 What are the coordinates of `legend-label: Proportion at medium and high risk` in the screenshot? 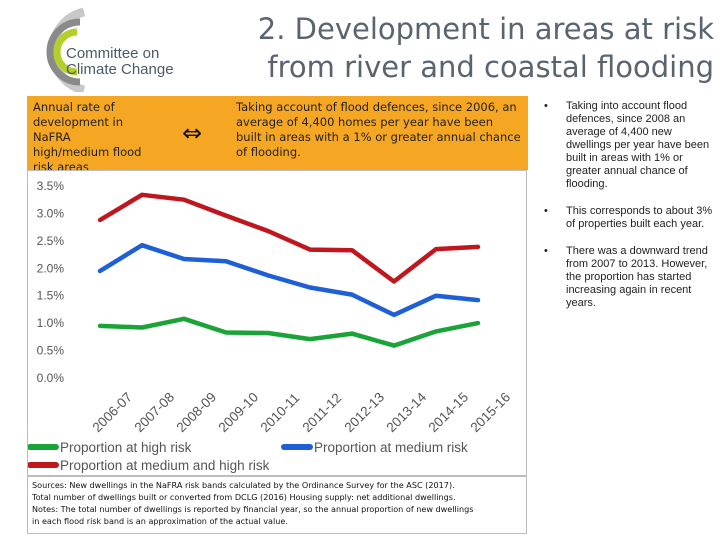 It's located at (165, 465).